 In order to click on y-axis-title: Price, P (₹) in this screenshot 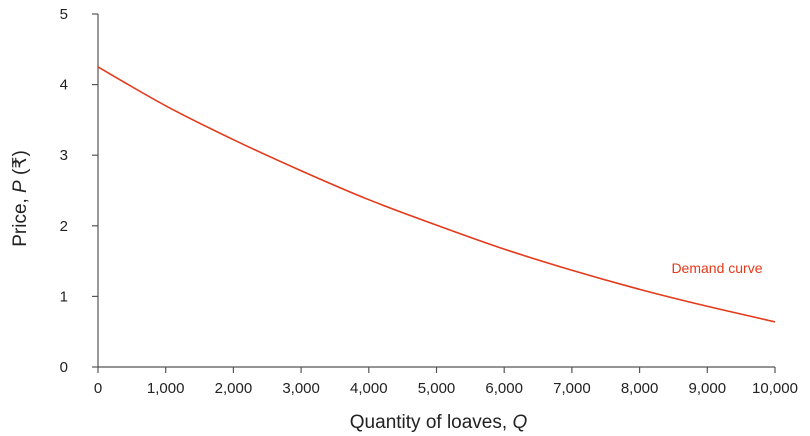, I will do `click(20, 198)`.